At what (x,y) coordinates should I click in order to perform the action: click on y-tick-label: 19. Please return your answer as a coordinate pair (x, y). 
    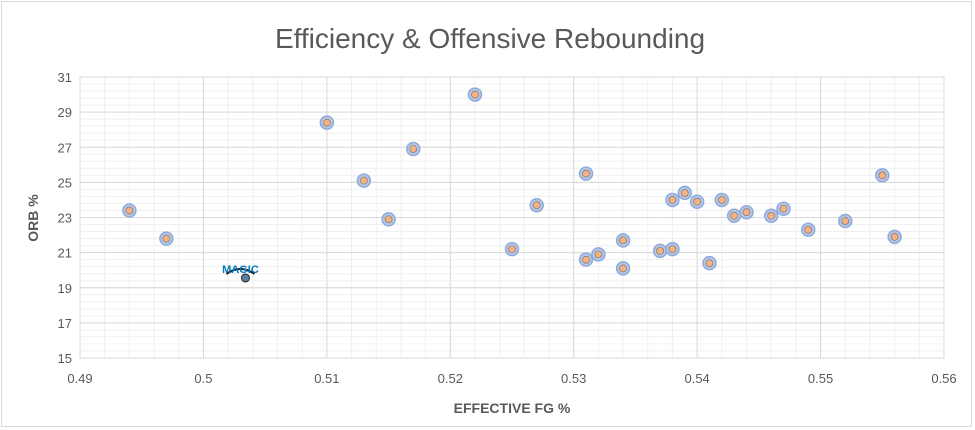
    Looking at the image, I should click on (65, 288).